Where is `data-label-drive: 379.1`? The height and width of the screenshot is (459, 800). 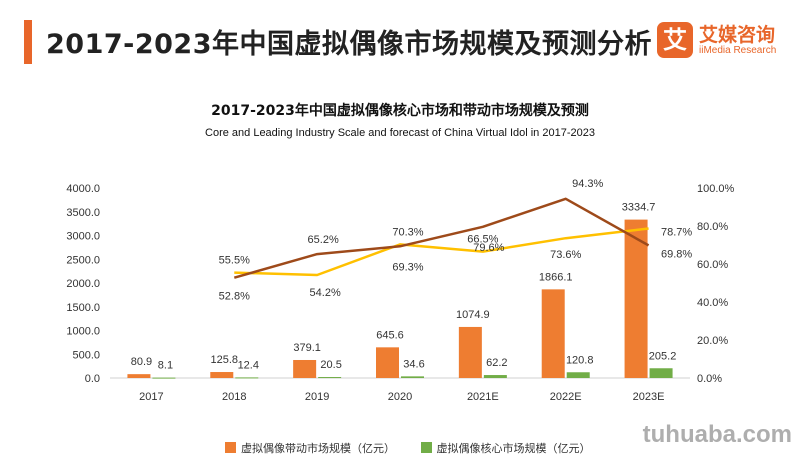
data-label-drive: 379.1 is located at coordinates (307, 348).